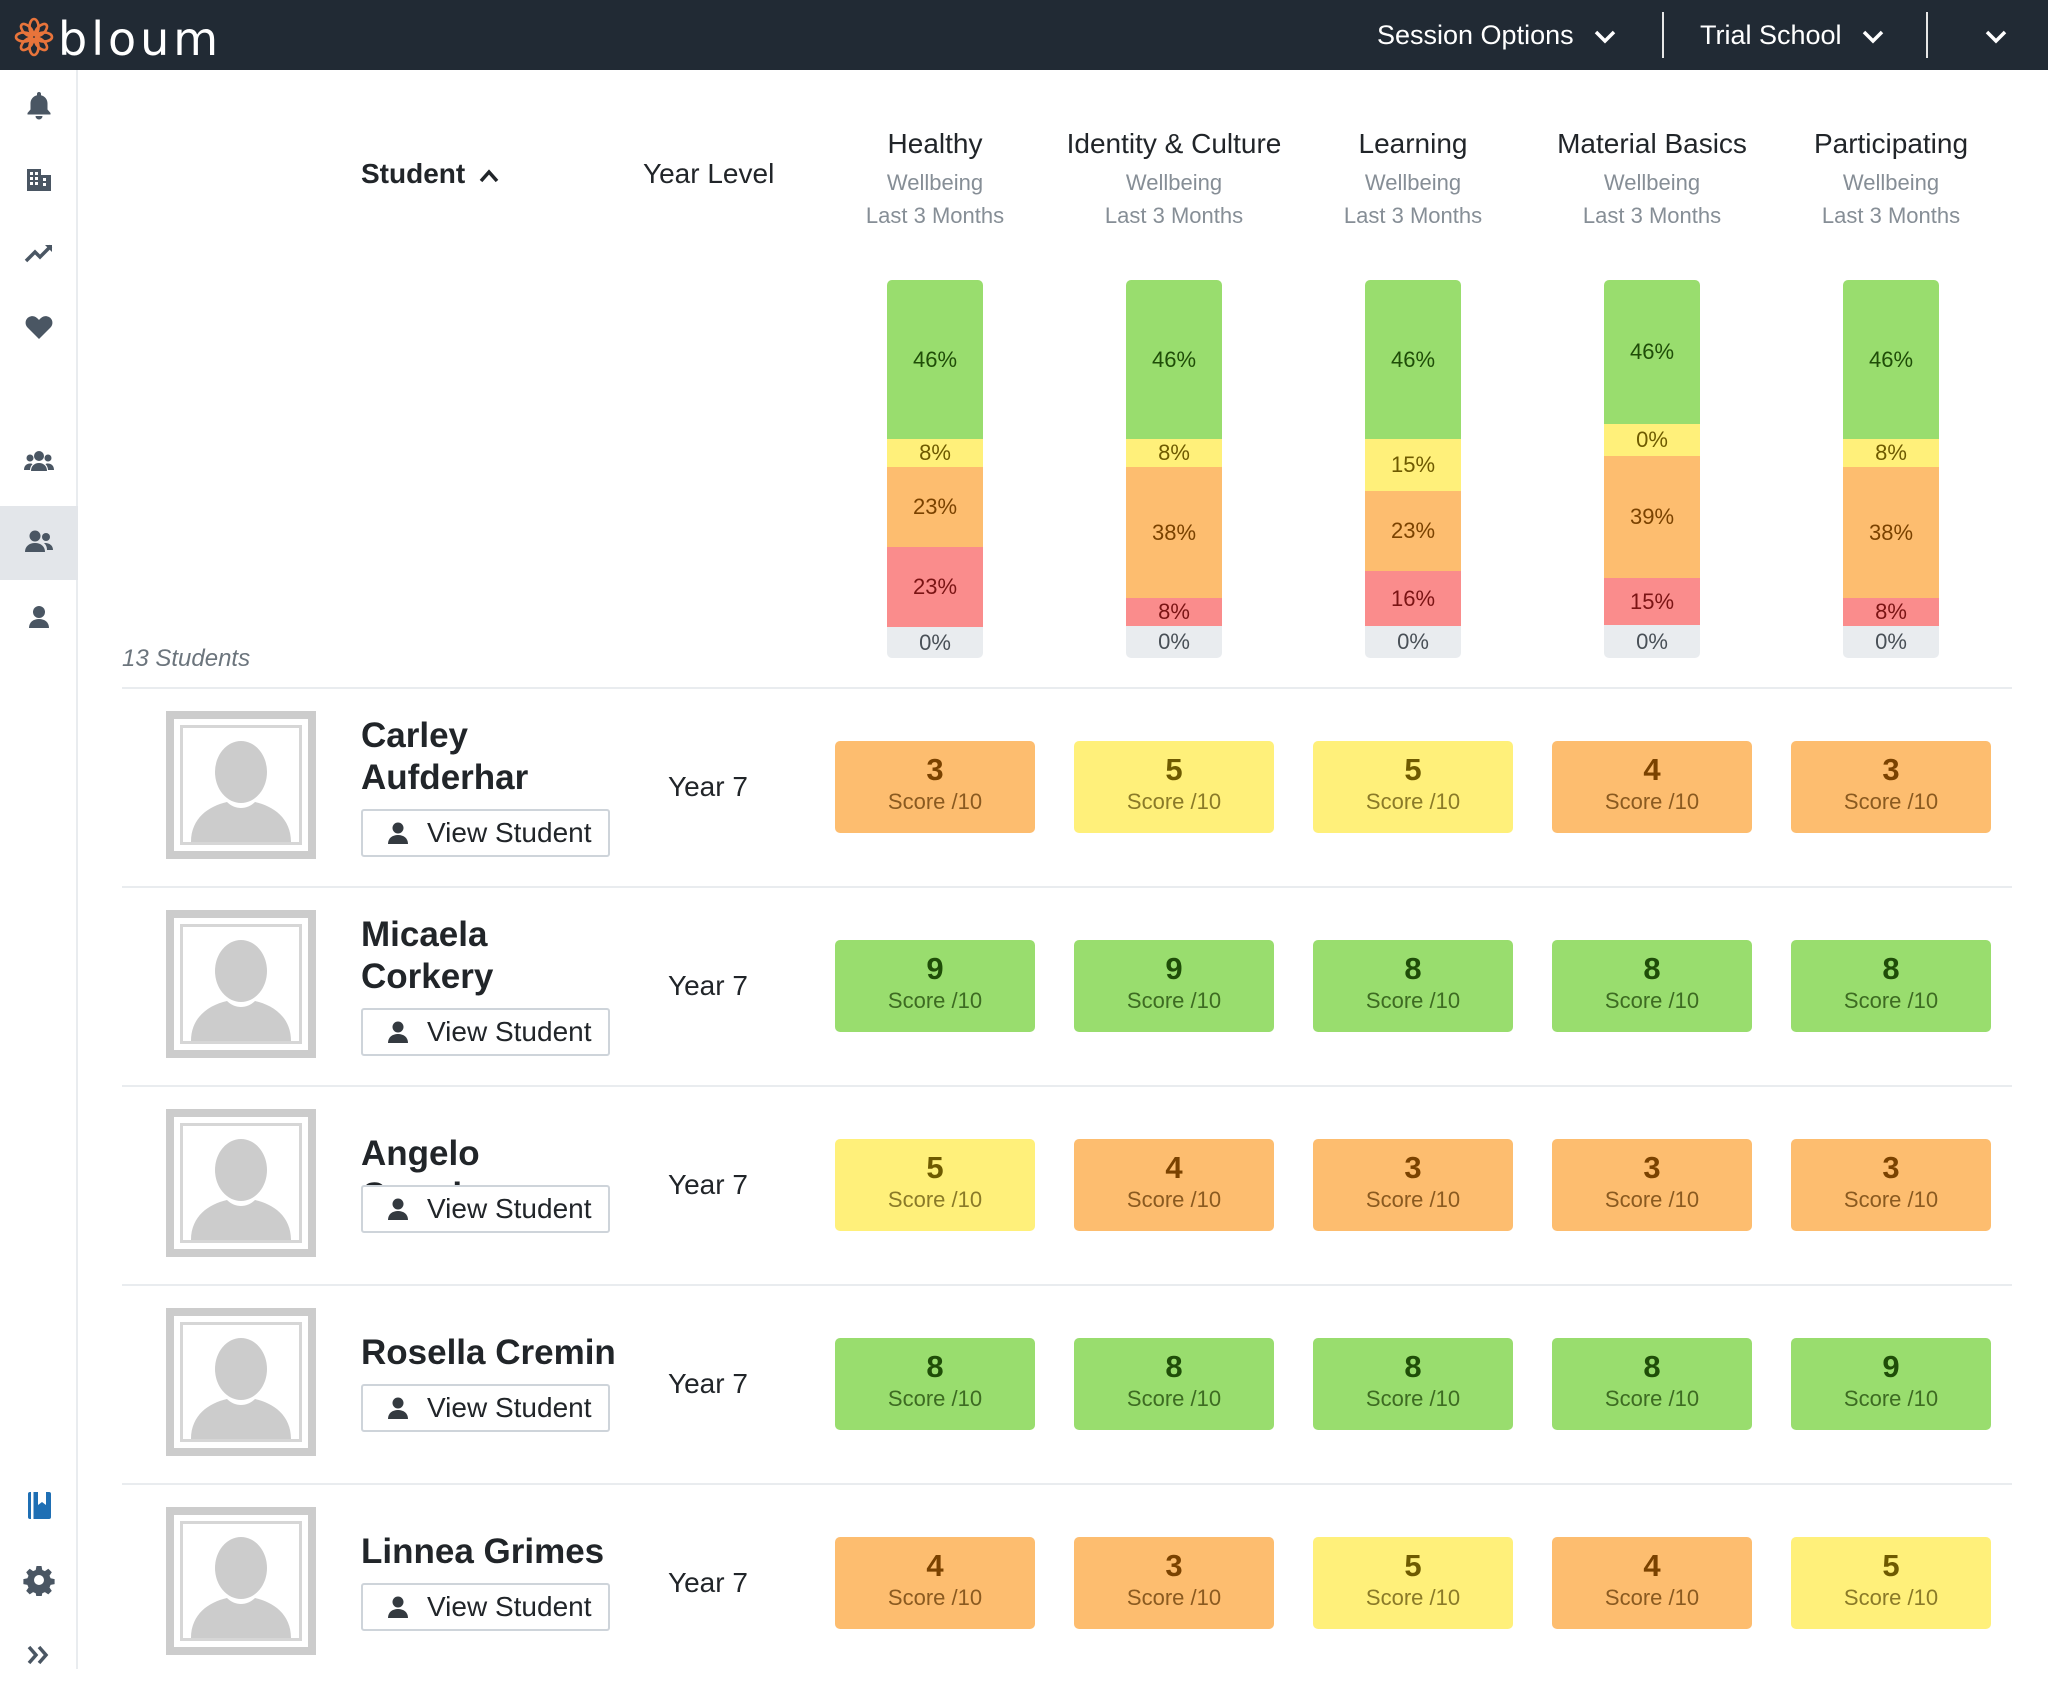 Image resolution: width=2048 pixels, height=1694 pixels. I want to click on score-value: 9, so click(1174, 968).